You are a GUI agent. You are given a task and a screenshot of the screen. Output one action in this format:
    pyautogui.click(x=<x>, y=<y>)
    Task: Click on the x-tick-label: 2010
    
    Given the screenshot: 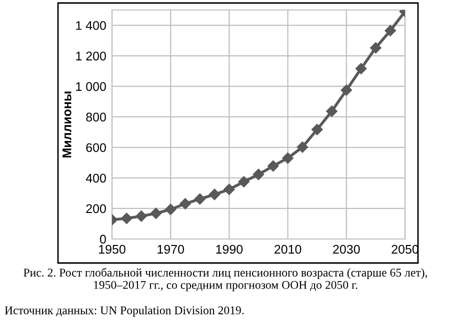 What is the action you would take?
    pyautogui.click(x=288, y=249)
    